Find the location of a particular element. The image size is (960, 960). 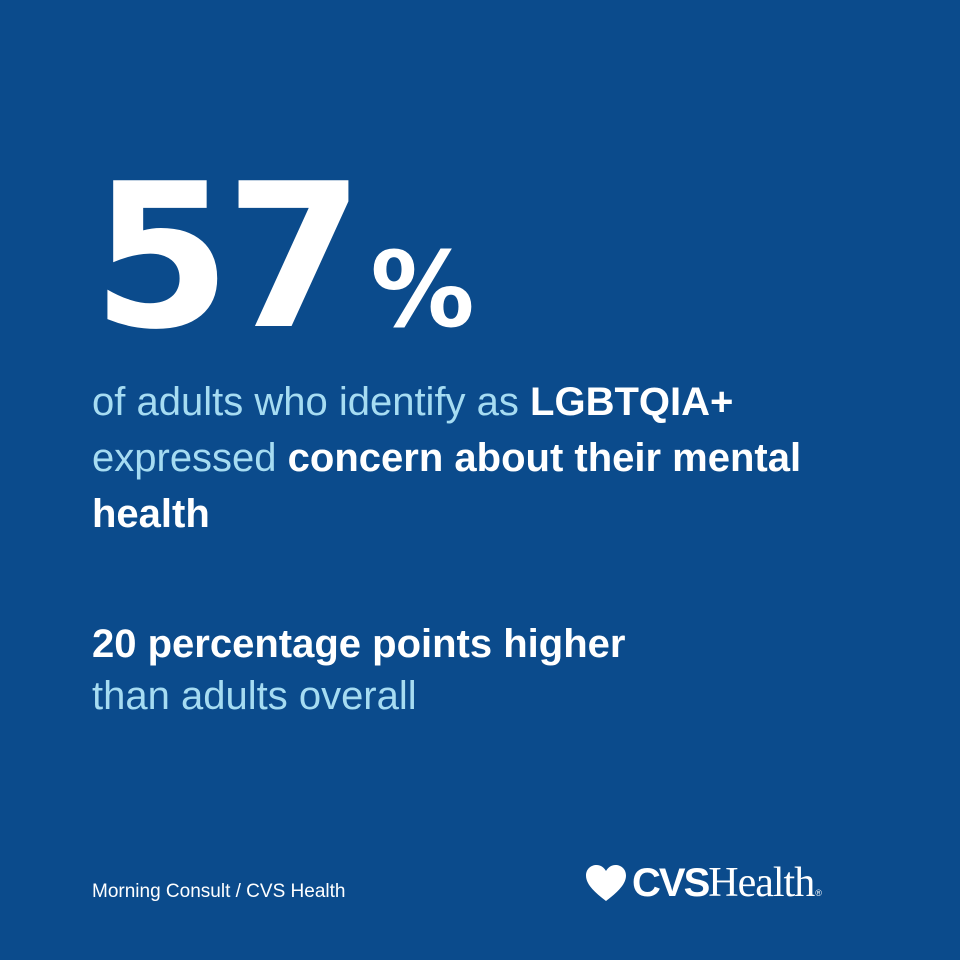

stat-value: 57 is located at coordinates (228, 257).